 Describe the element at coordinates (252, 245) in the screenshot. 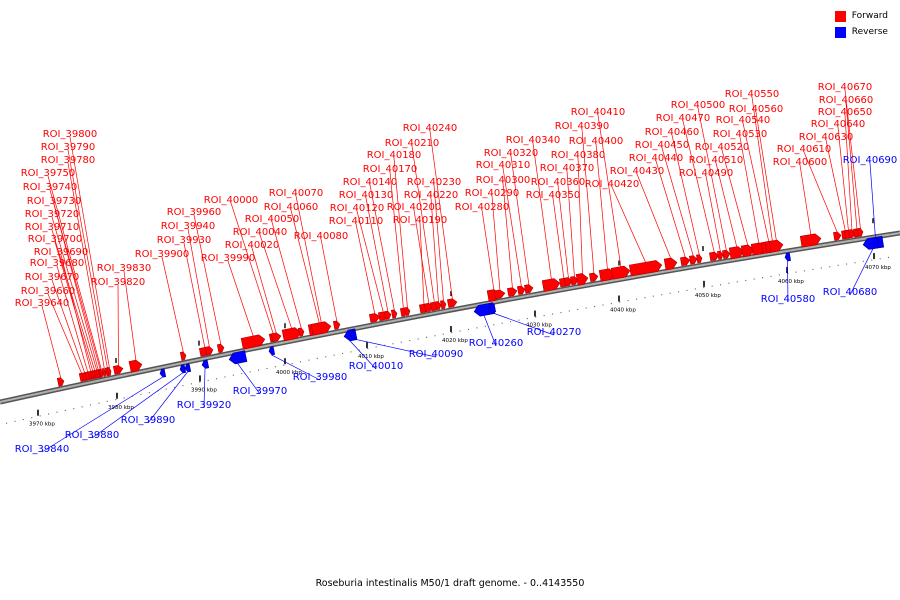

I see `forward-gene-label: ROI_40020` at that location.